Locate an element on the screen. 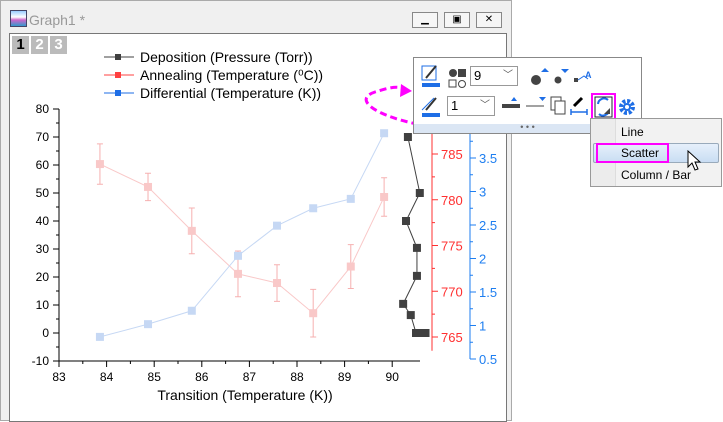 The width and height of the screenshot is (723, 422). settings-icon is located at coordinates (627, 107).